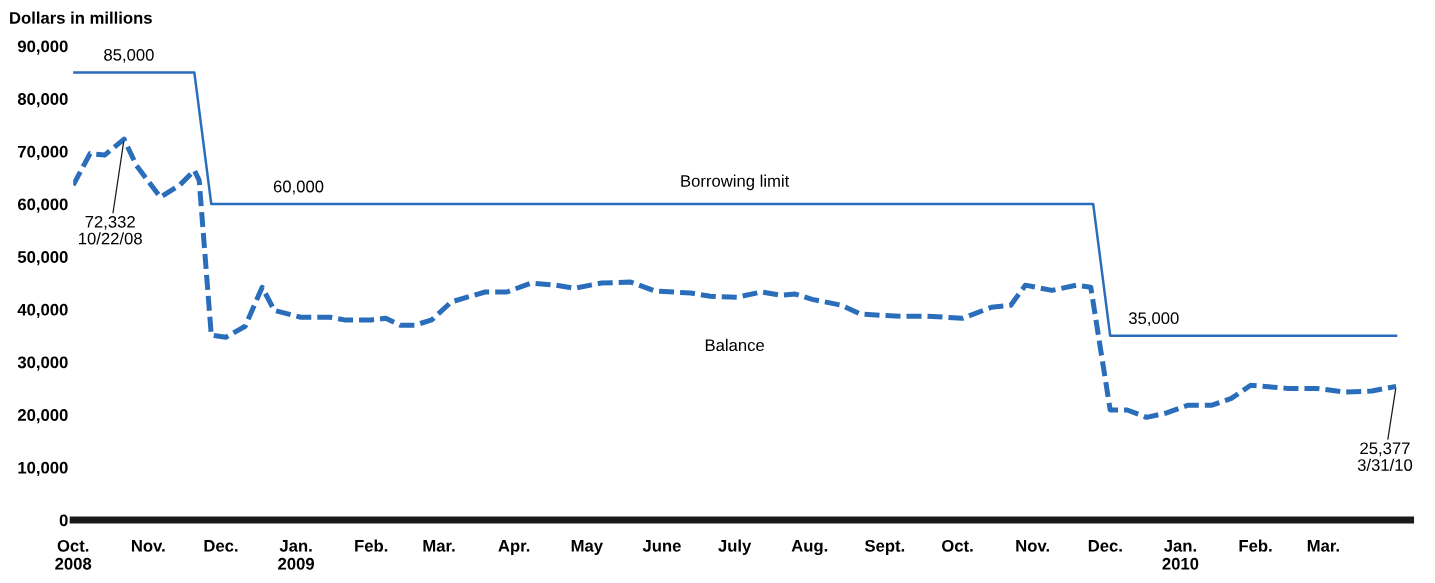 The width and height of the screenshot is (1435, 583). What do you see at coordinates (734, 345) in the screenshot?
I see `text: Balance` at bounding box center [734, 345].